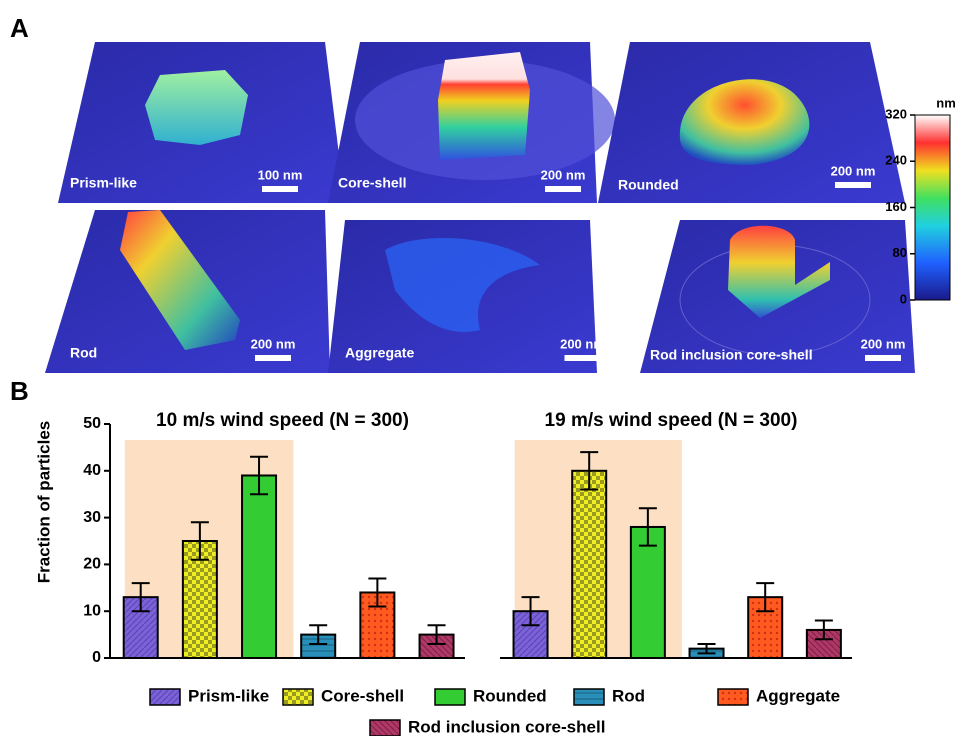 This screenshot has width=969, height=741. I want to click on y-tick-label: 40, so click(92, 470).